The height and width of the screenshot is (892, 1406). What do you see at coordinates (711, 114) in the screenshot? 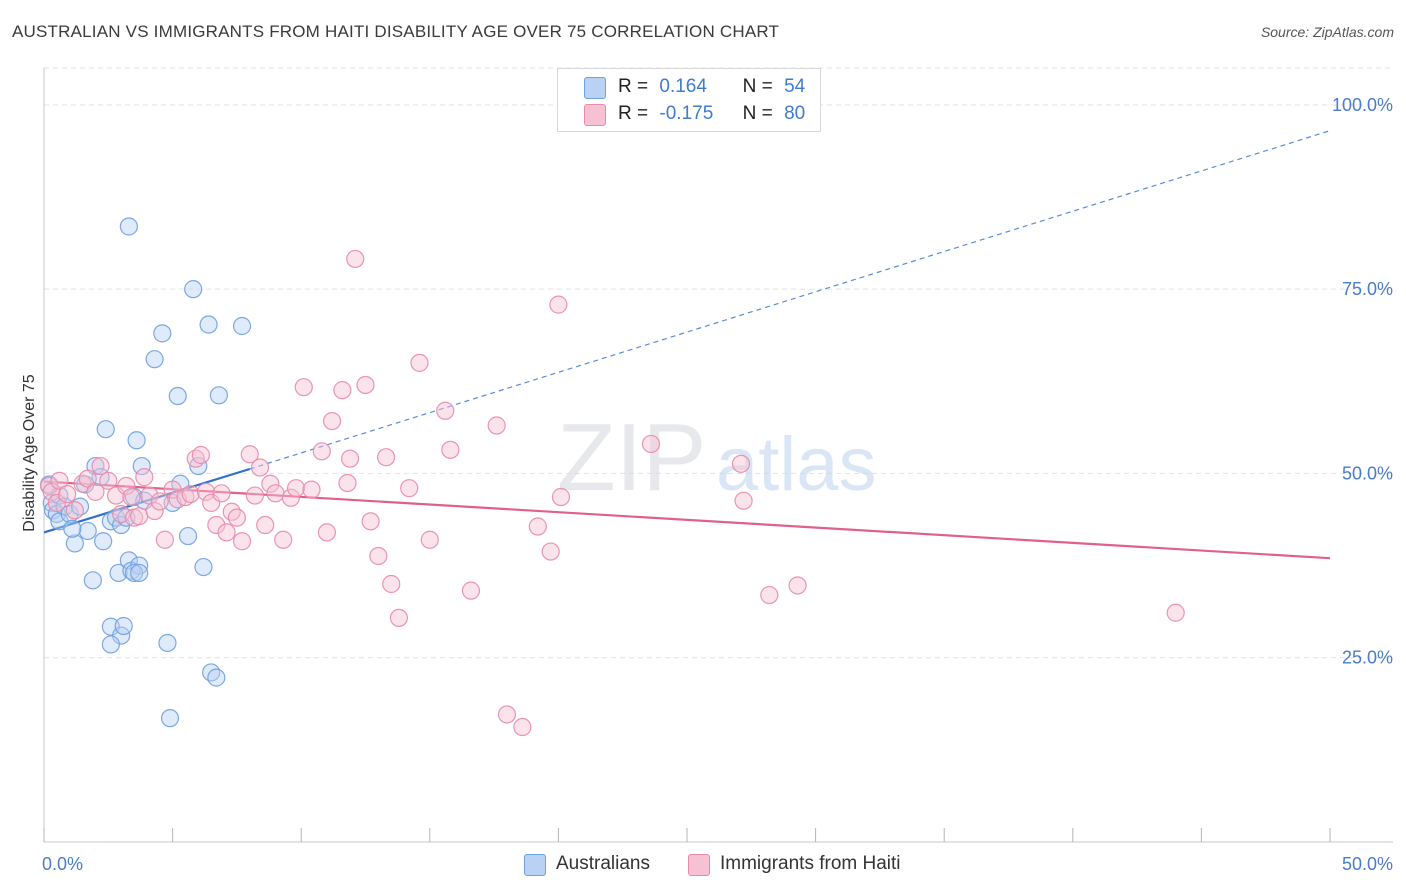
I see `legend-text-haiti: R = -0.175 N = 80` at bounding box center [711, 114].